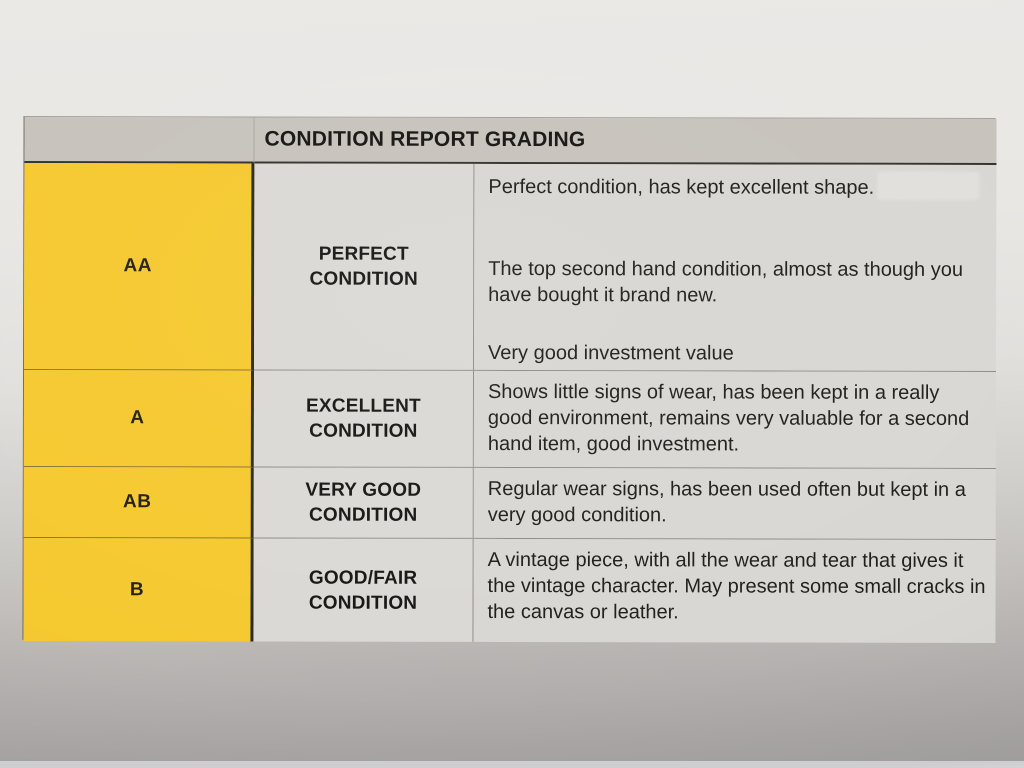 The image size is (1024, 768). What do you see at coordinates (363, 590) in the screenshot?
I see `condition-name-cell-good-fair: GOOD/FAIR CONDITION` at bounding box center [363, 590].